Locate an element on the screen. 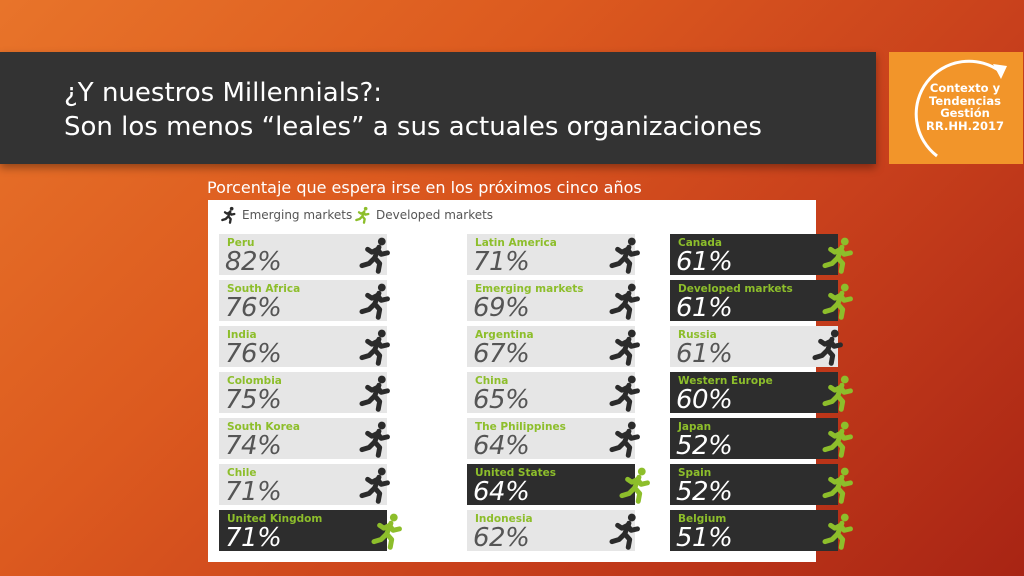 This screenshot has width=1024, height=576. country-label: Chile is located at coordinates (242, 473).